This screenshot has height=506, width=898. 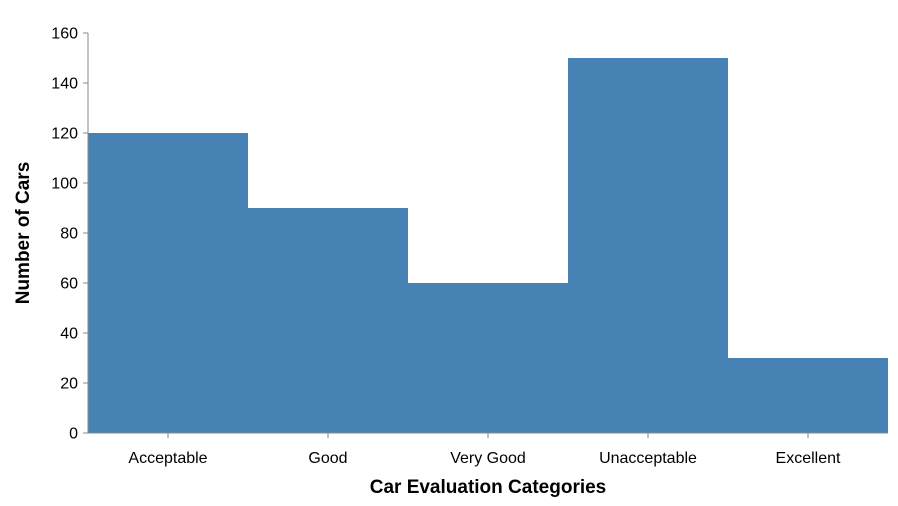 What do you see at coordinates (64, 34) in the screenshot?
I see `y-tick-label: 160` at bounding box center [64, 34].